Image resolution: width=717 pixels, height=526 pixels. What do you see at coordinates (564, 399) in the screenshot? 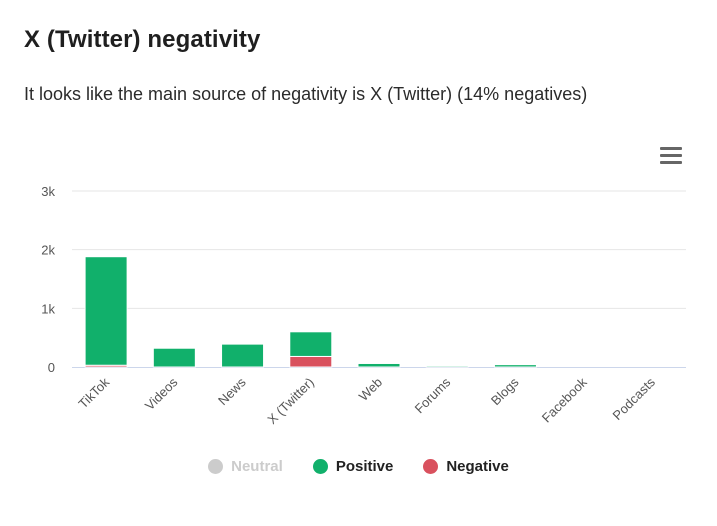
I see `x-tick-label: Facebook` at bounding box center [564, 399].